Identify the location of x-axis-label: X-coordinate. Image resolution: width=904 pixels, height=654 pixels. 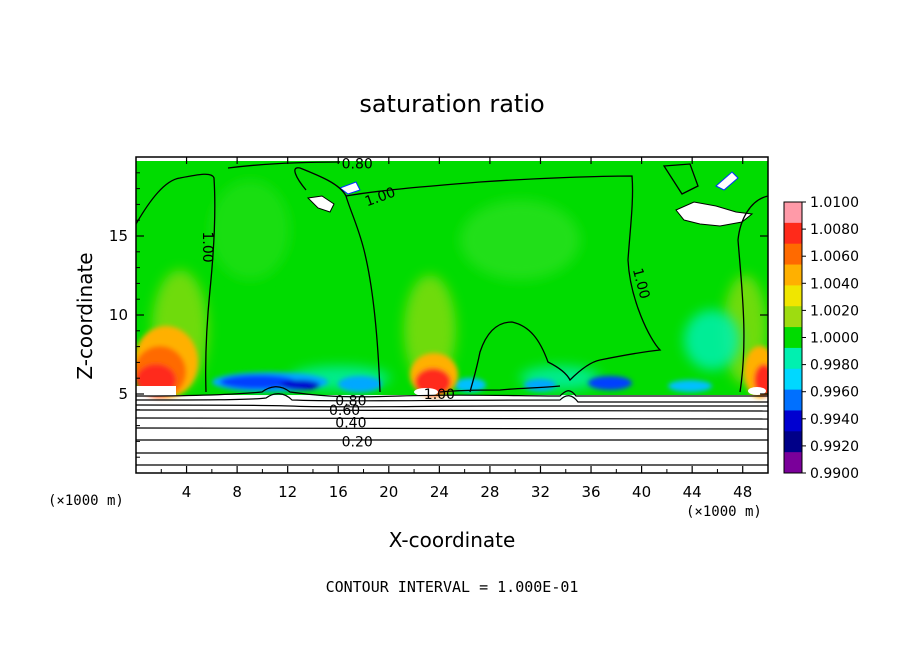
(452, 540).